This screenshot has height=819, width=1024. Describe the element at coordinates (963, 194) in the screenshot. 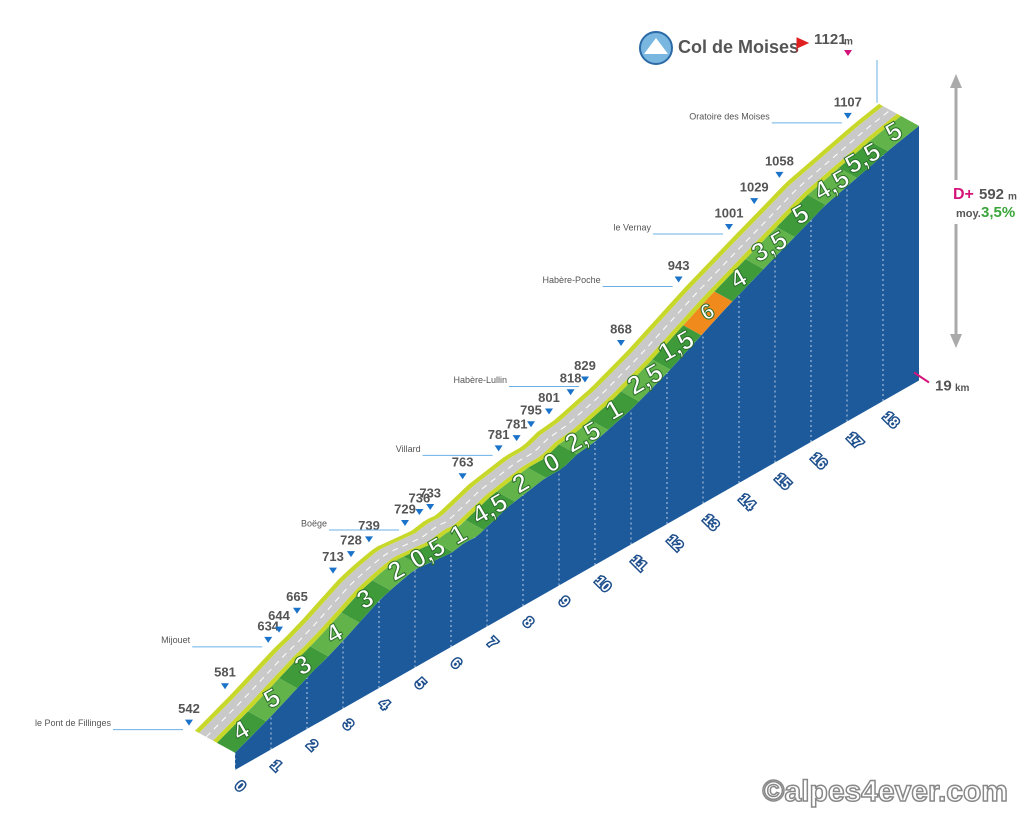

I see `climb-label: D+` at that location.